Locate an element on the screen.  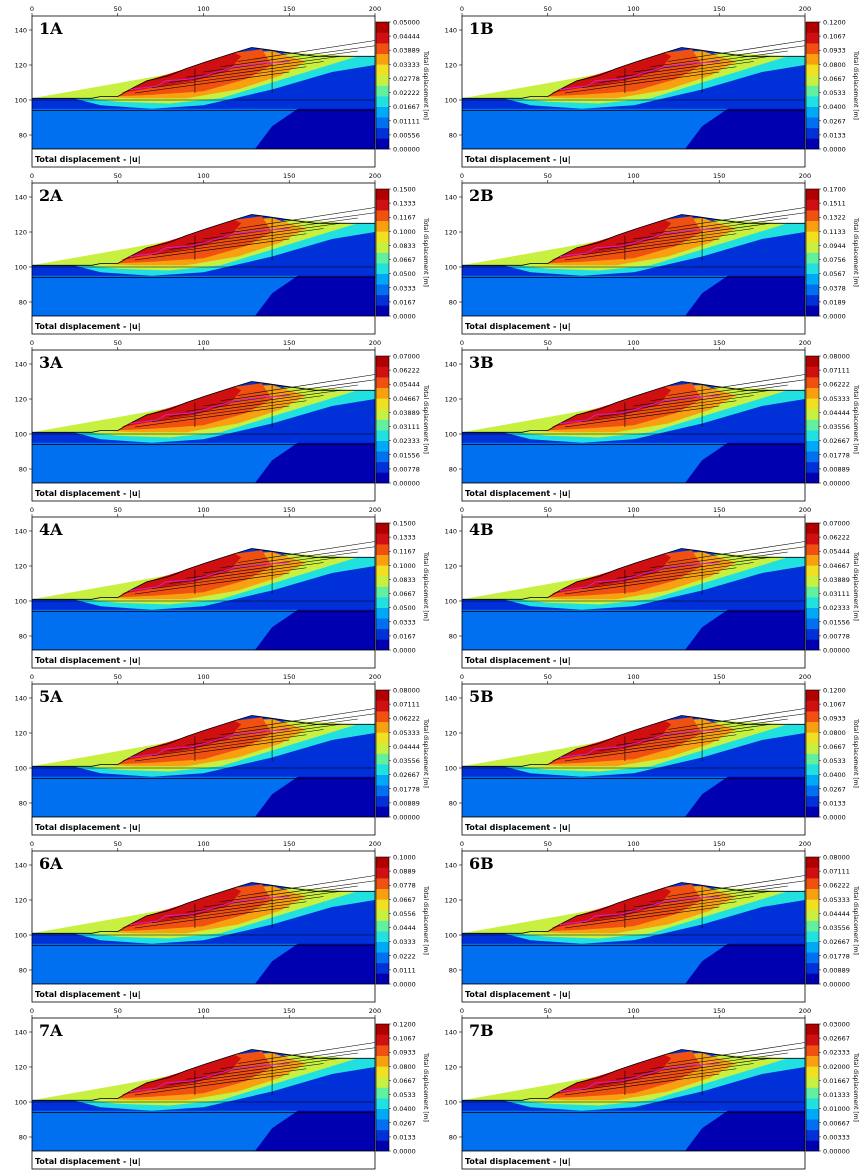
colorbar-tick-label: 0.01333 is located at coordinates (836, 1095).